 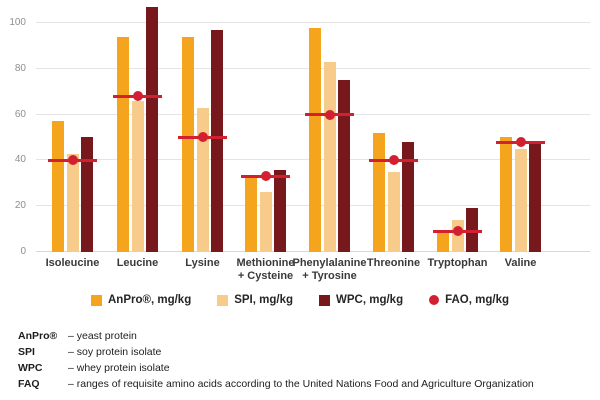 I want to click on footnote-term: AnPro®, so click(x=38, y=336).